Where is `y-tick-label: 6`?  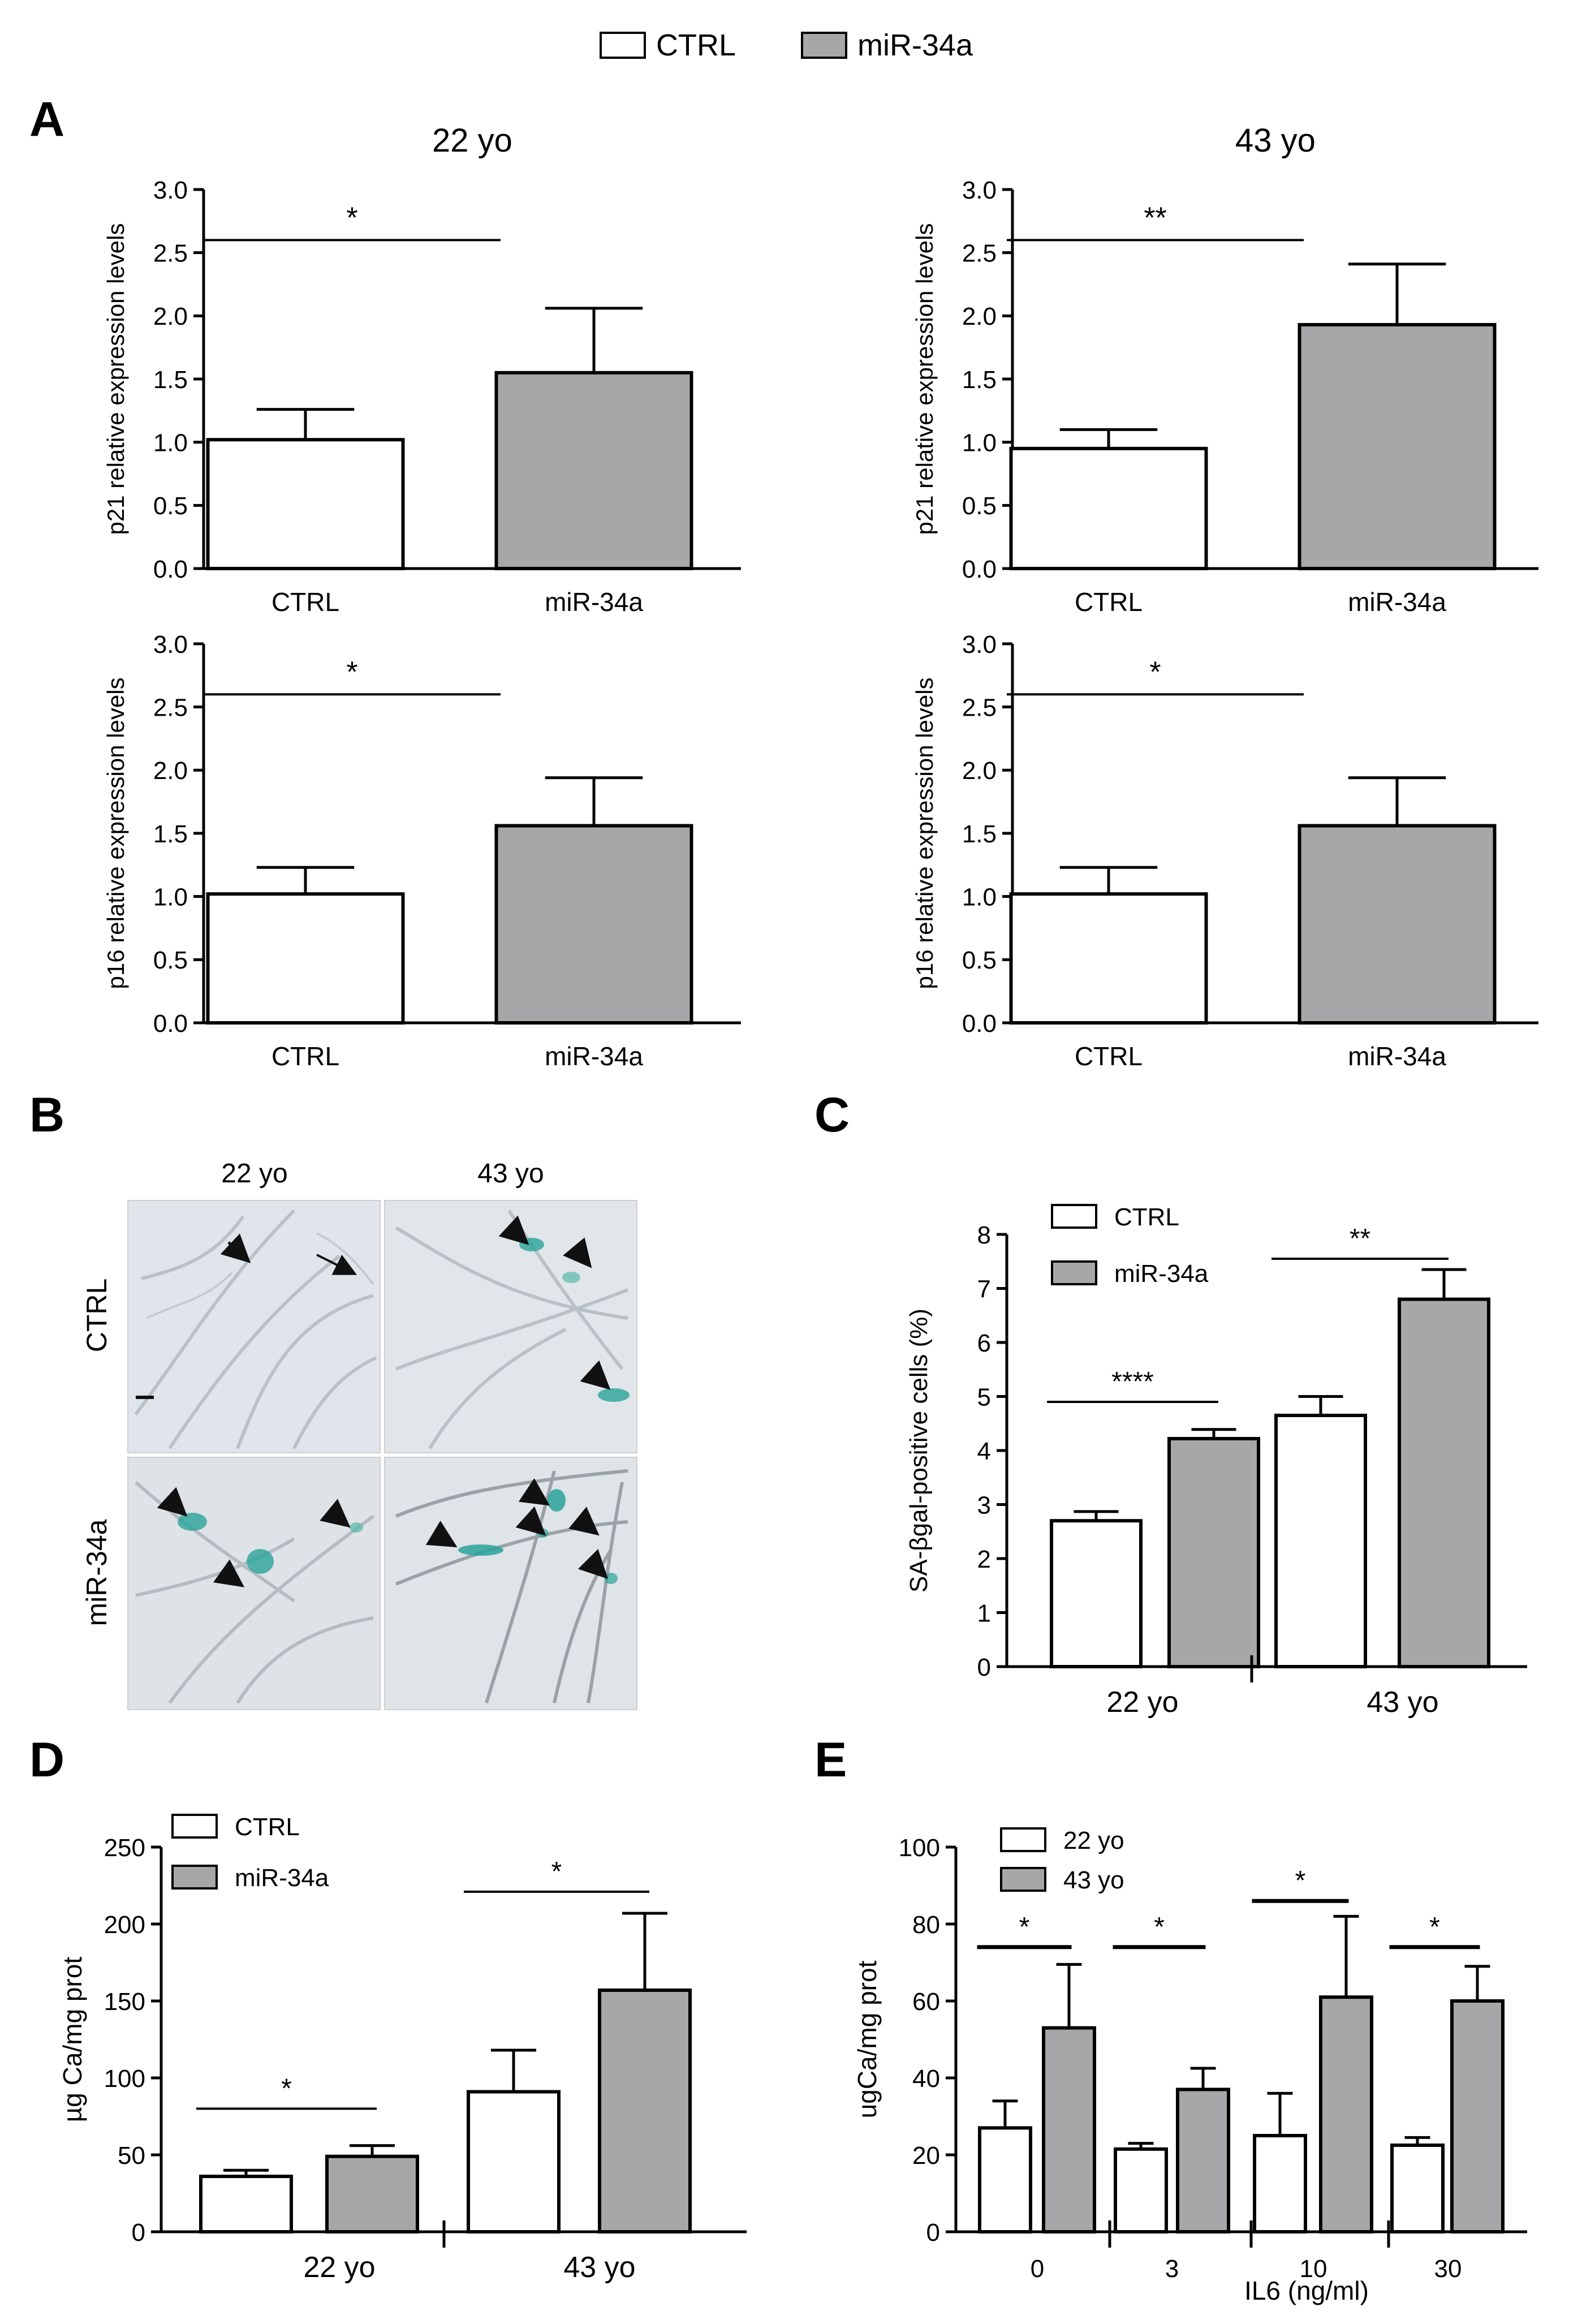 y-tick-label: 6 is located at coordinates (984, 1343).